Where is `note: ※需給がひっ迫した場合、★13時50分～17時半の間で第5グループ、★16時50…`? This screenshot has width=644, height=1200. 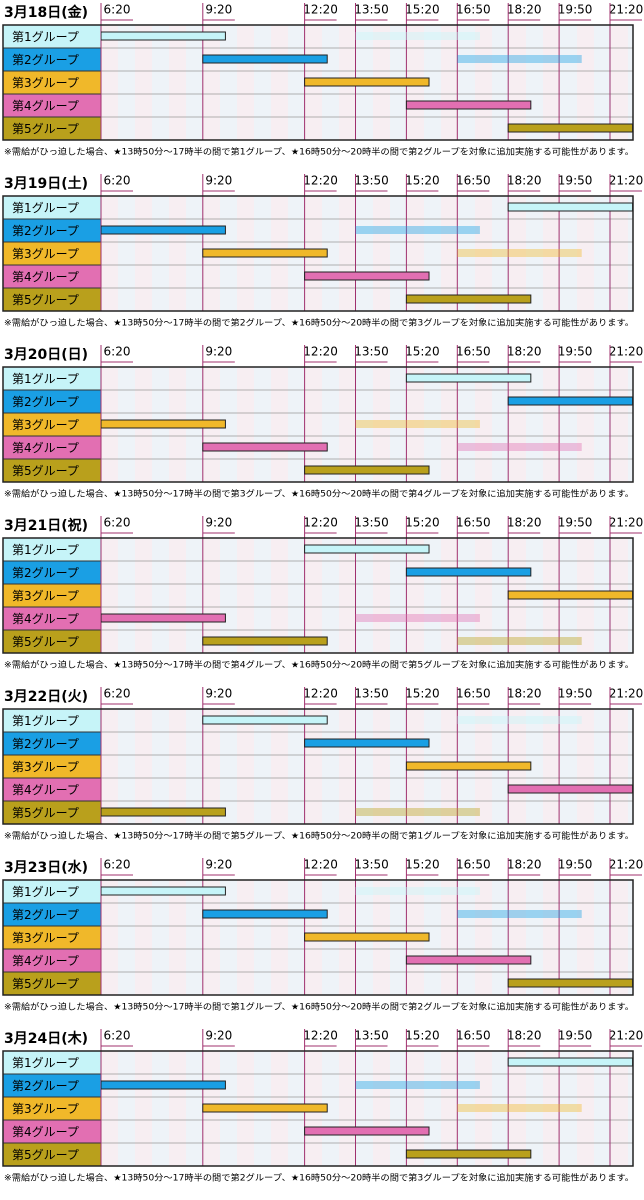 note: ※需給がひっ迫した場合、★13時50分～17時半の間で第5グループ、★16時50… is located at coordinates (319, 836).